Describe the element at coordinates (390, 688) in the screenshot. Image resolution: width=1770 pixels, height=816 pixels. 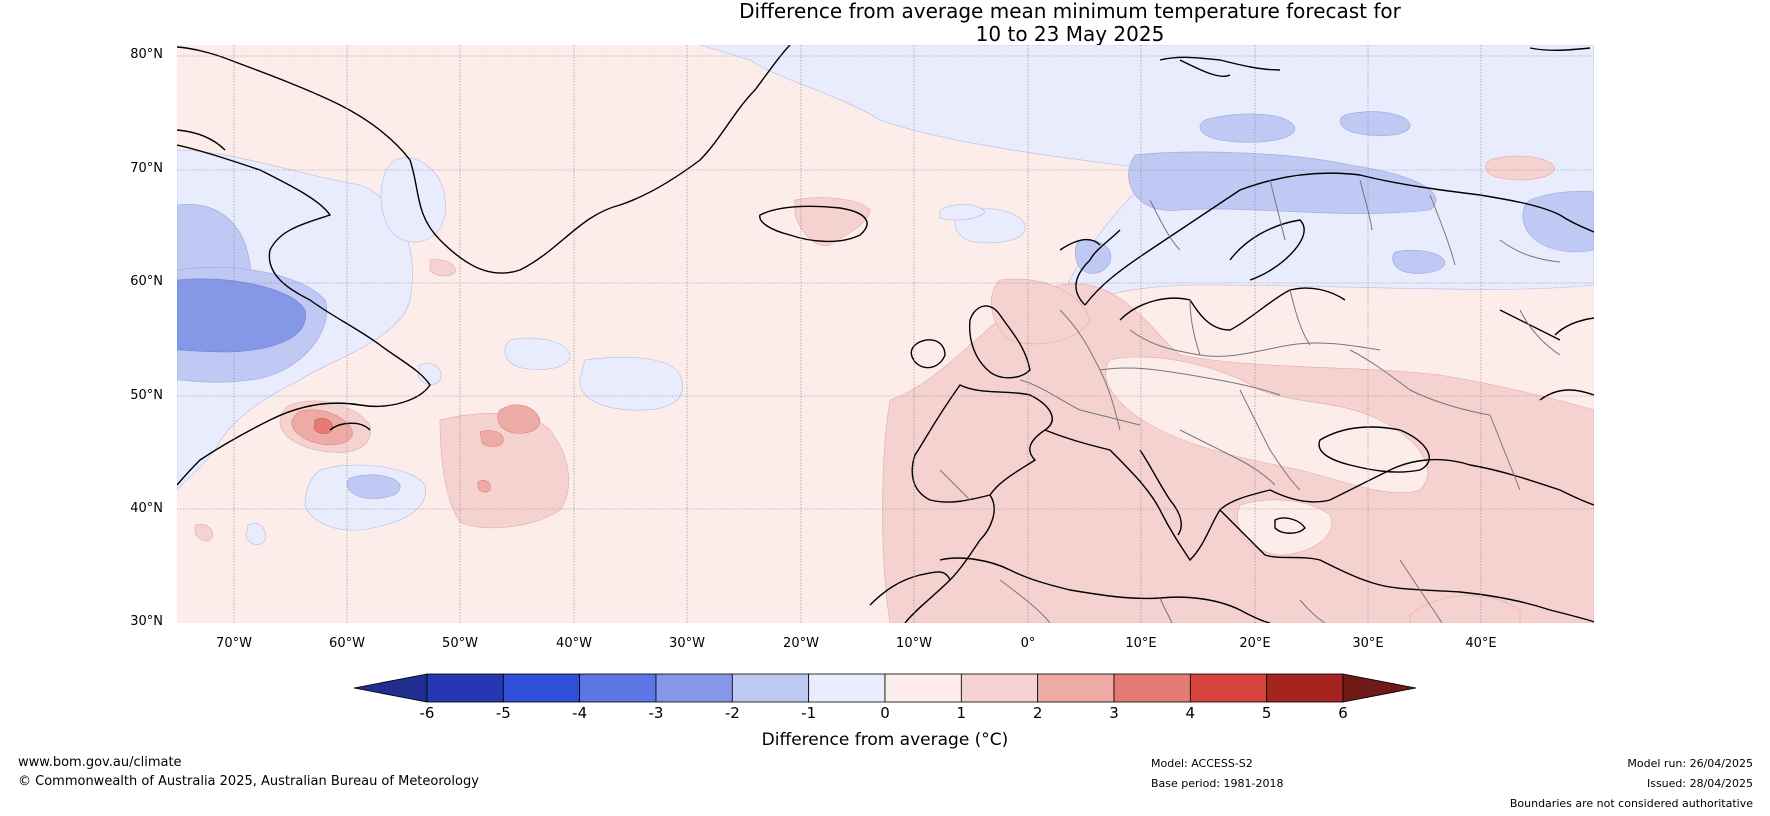
I see `colorbar-extend-low` at that location.